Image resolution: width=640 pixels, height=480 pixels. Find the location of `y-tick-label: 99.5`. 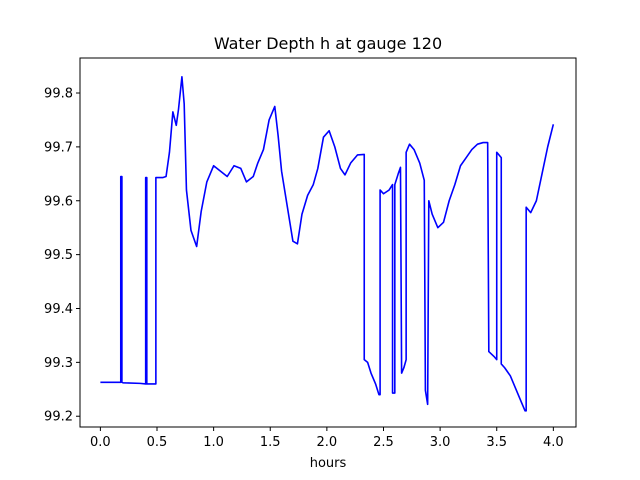

y-tick-label: 99.5 is located at coordinates (58, 255).